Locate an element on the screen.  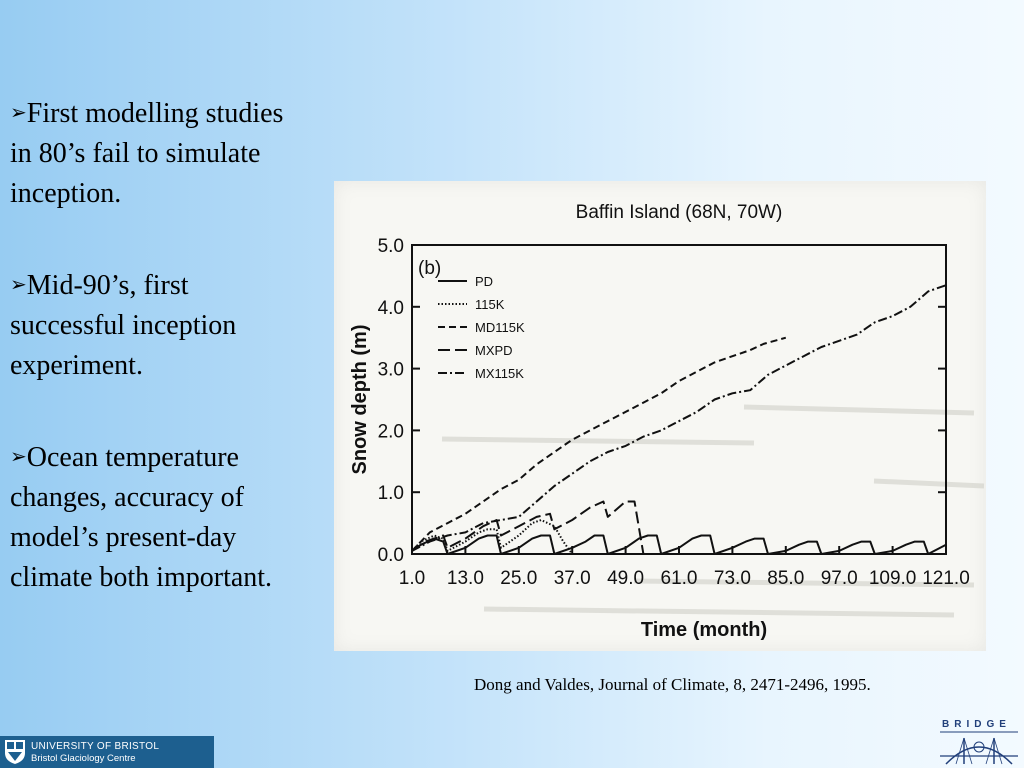
series-line-pd is located at coordinates (679, 544).